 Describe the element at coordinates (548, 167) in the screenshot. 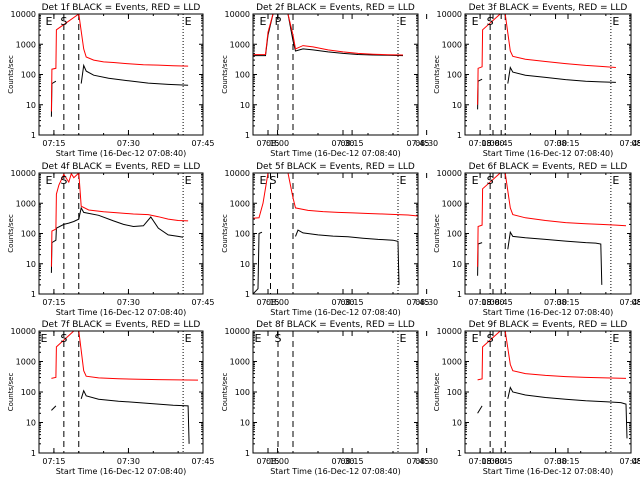

I see `panel-title: Det 6f BLACK = Events, RED = LLD` at that location.